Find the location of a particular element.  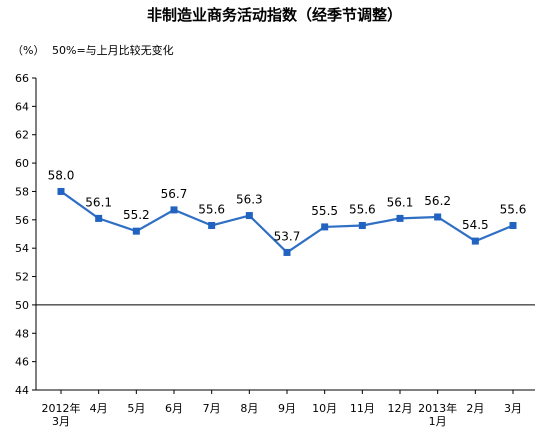

x-tick-label: 4月 is located at coordinates (99, 408).